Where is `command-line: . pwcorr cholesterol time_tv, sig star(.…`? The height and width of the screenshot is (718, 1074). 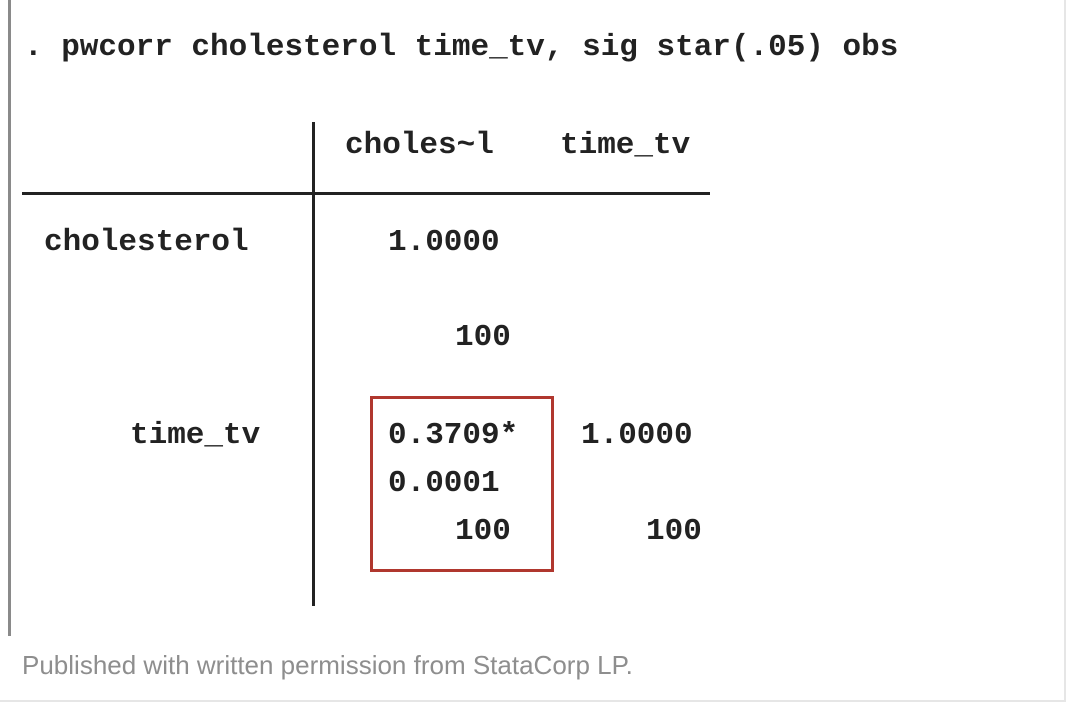
command-line: . pwcorr cholesterol time_tv, sig star(.… is located at coordinates (461, 47).